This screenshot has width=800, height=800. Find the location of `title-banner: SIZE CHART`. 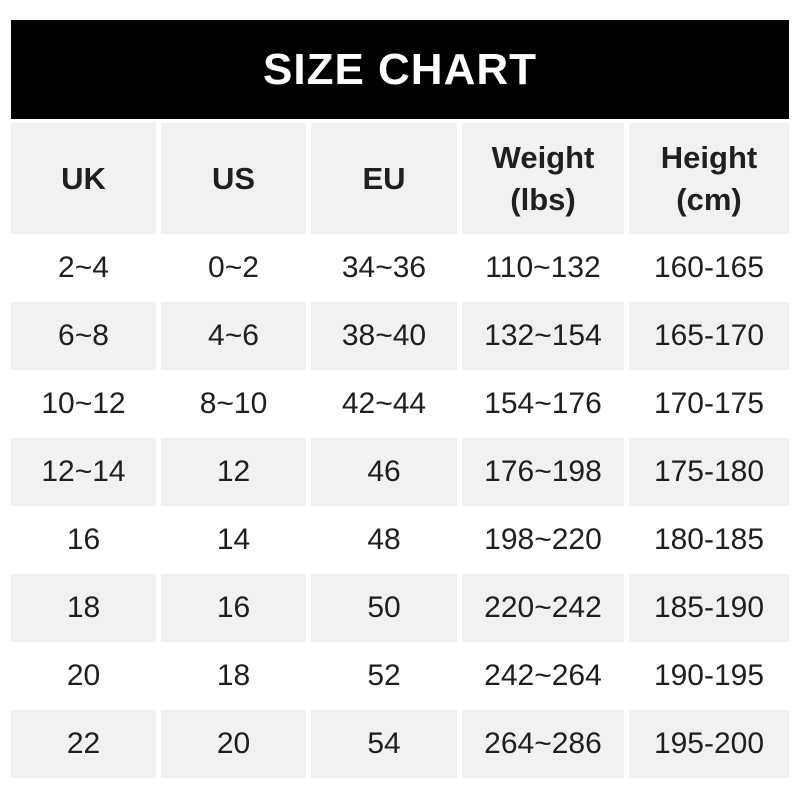

title-banner: SIZE CHART is located at coordinates (400, 69).